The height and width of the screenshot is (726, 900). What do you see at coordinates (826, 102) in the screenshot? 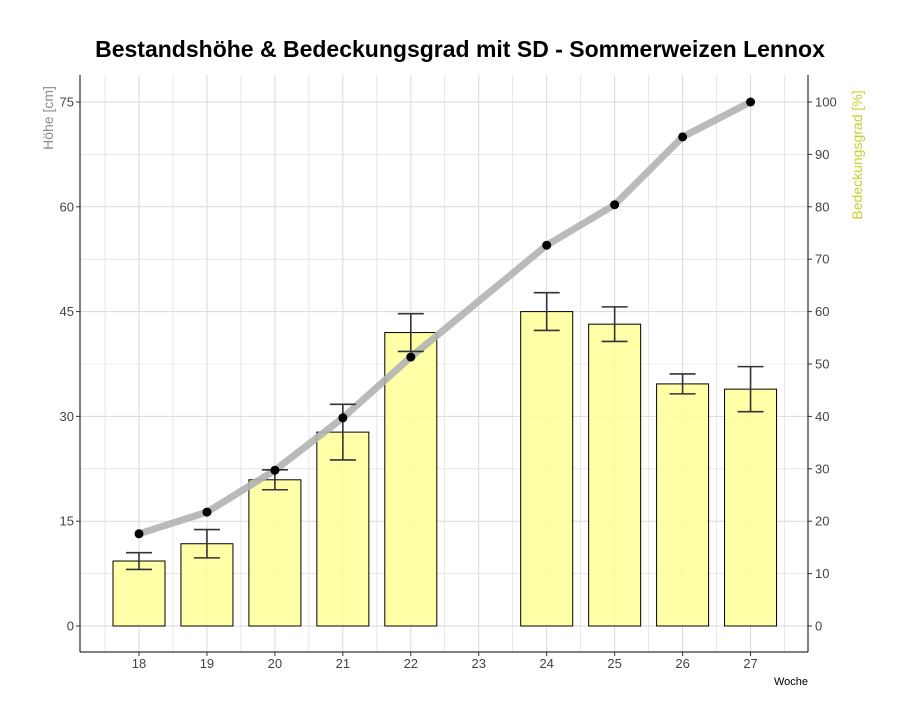
I see `right-tick-label: 100` at bounding box center [826, 102].